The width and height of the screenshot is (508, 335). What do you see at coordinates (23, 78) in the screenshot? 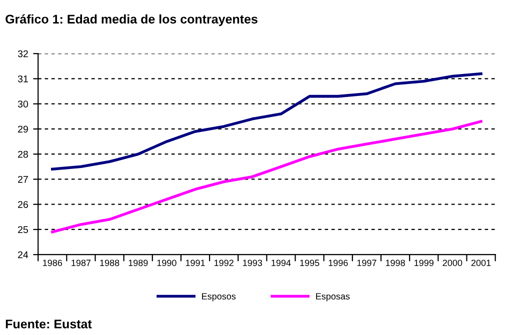
I see `y-tick-label: 31` at bounding box center [23, 78].